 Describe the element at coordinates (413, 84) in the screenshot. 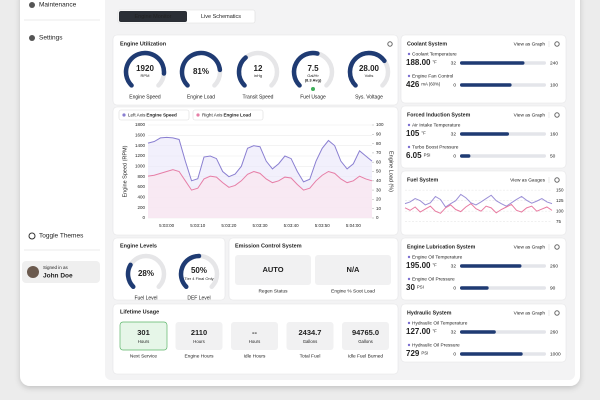

I see `row-value: 426` at that location.